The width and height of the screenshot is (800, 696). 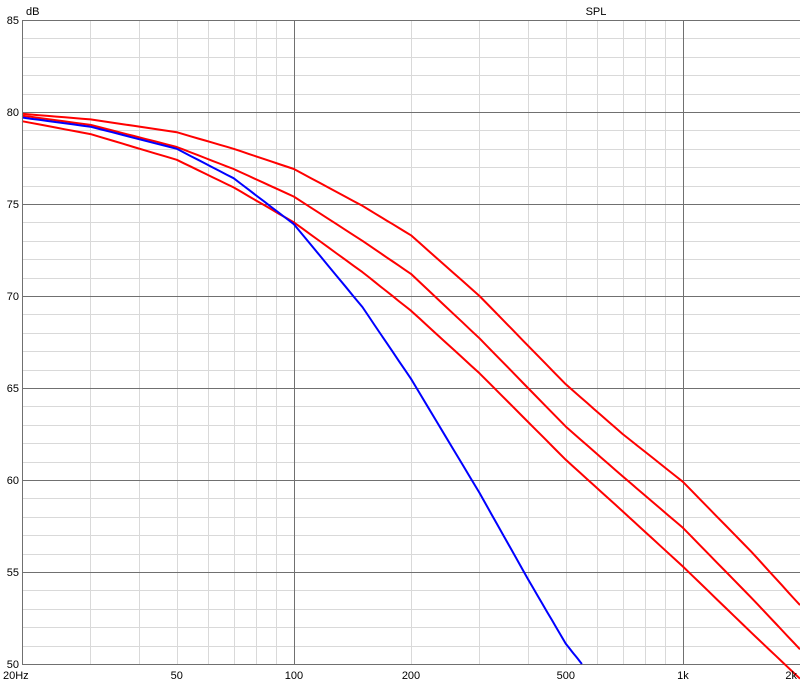 What do you see at coordinates (13, 21) in the screenshot?
I see `y-tick-label: 85` at bounding box center [13, 21].